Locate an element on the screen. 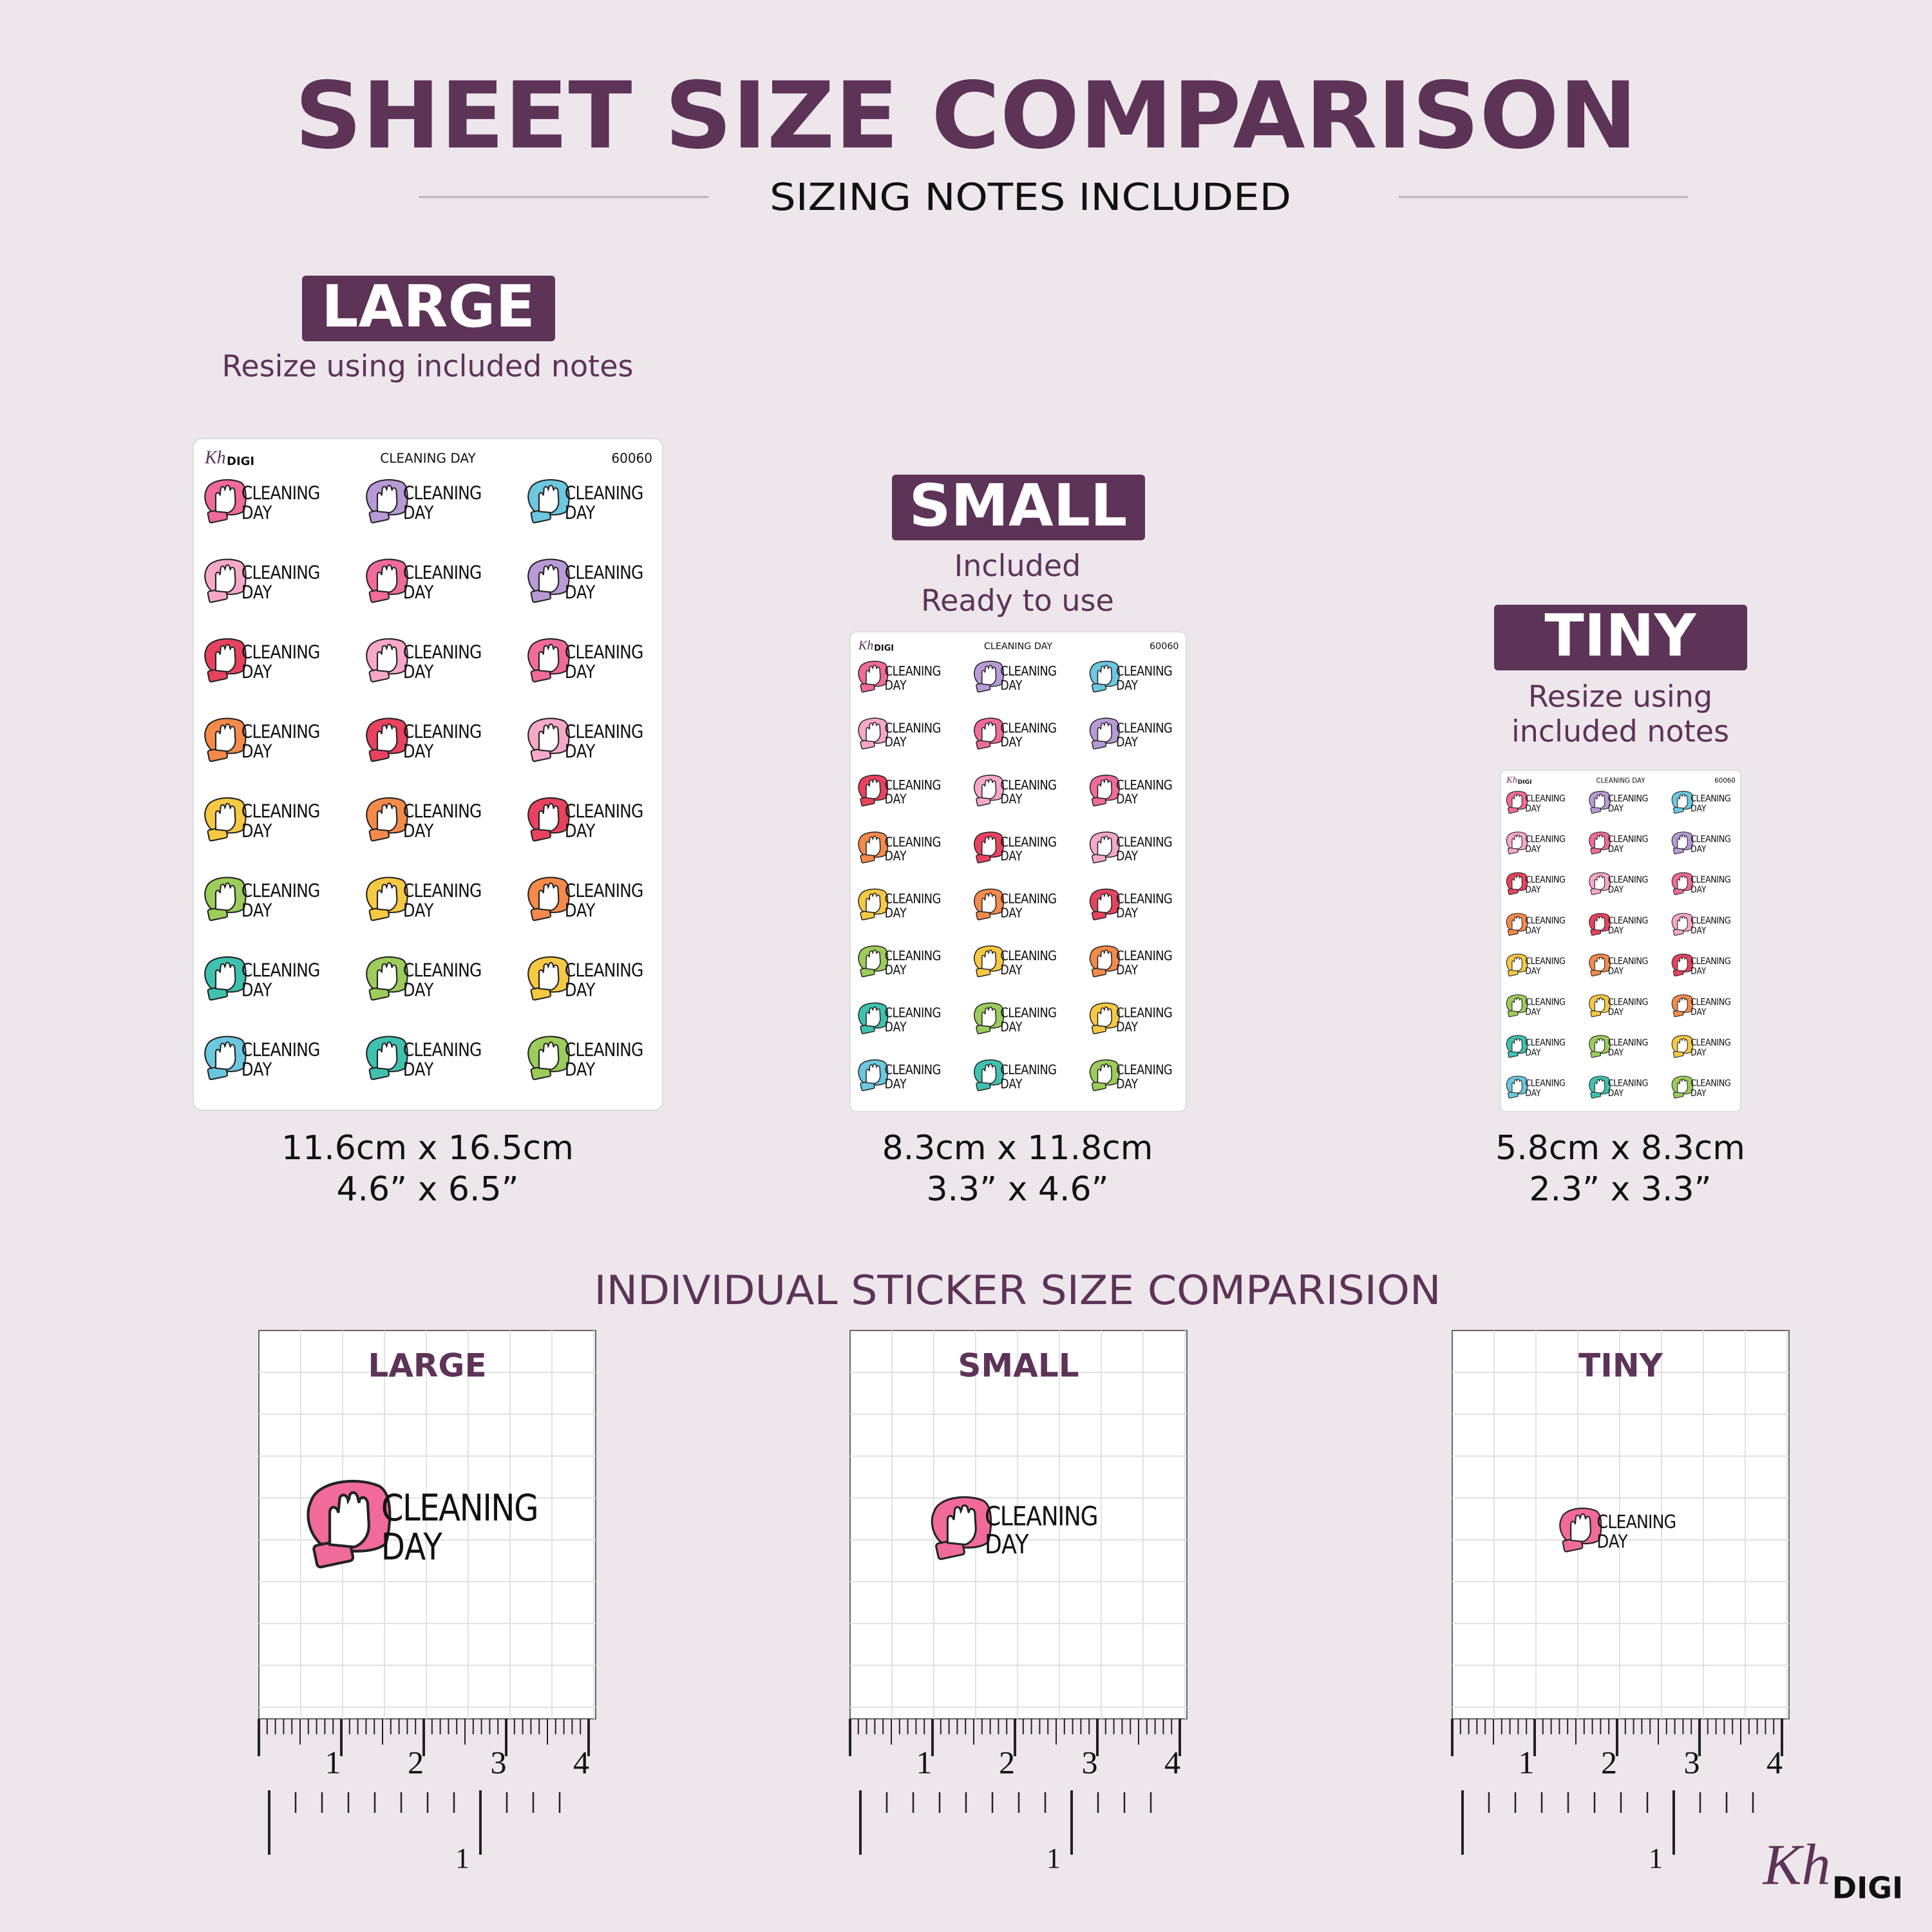 The height and width of the screenshot is (1932, 1932). panel-label: TINY is located at coordinates (1620, 1366).